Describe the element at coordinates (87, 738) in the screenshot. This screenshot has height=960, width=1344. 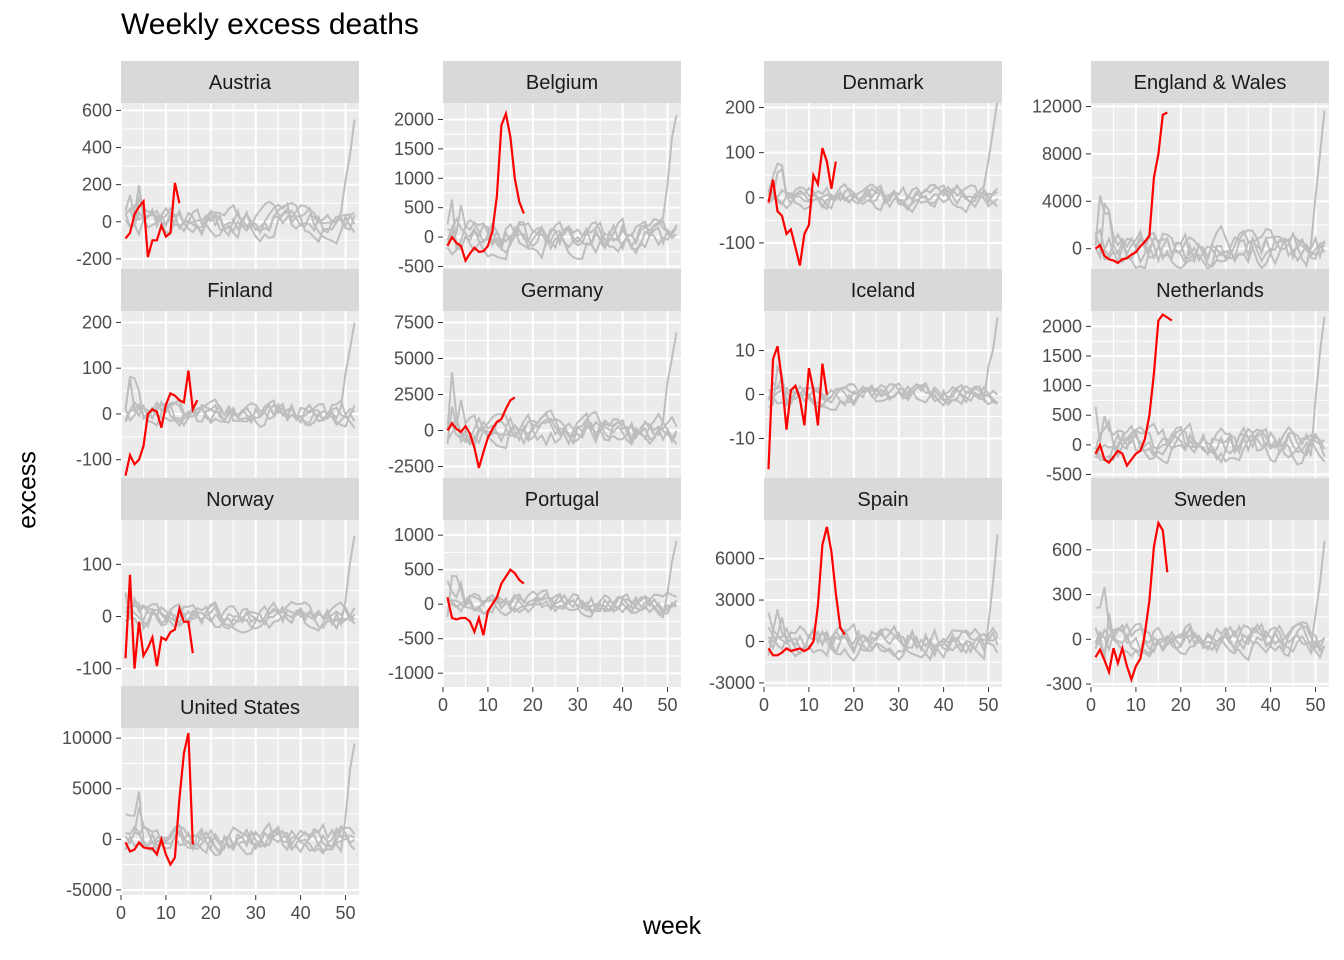
I see `y-tick-label: 10000` at that location.